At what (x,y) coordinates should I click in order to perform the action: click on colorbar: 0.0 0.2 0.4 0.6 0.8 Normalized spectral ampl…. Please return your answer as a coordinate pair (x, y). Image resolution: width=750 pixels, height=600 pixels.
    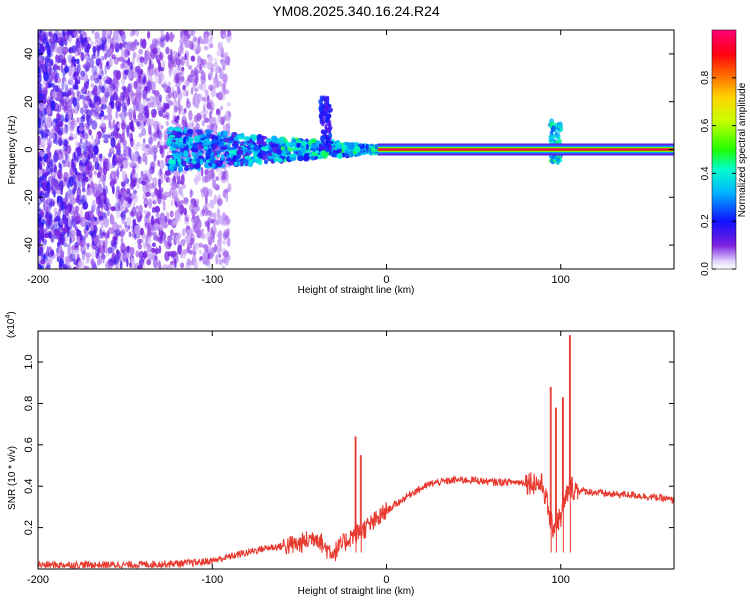
    Looking at the image, I should click on (724, 152).